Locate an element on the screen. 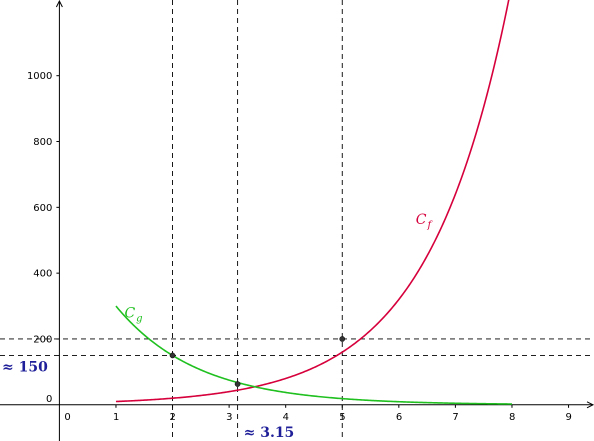 The width and height of the screenshot is (594, 441). curve-label-subscript: g is located at coordinates (139, 319).